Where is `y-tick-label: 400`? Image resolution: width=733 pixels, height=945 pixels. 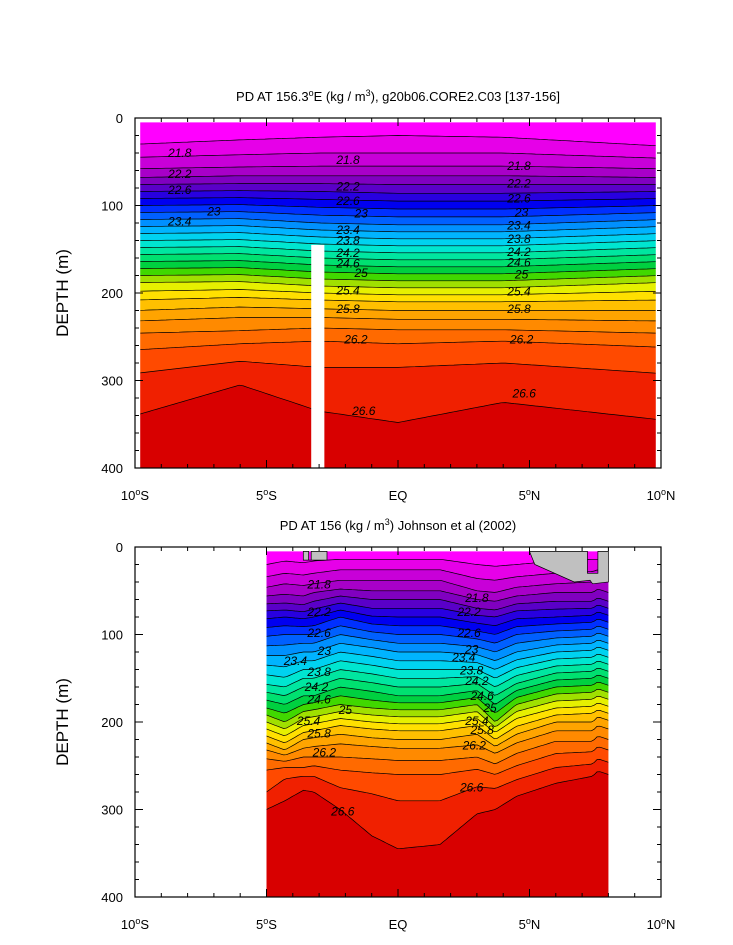 y-tick-label: 400 is located at coordinates (112, 897).